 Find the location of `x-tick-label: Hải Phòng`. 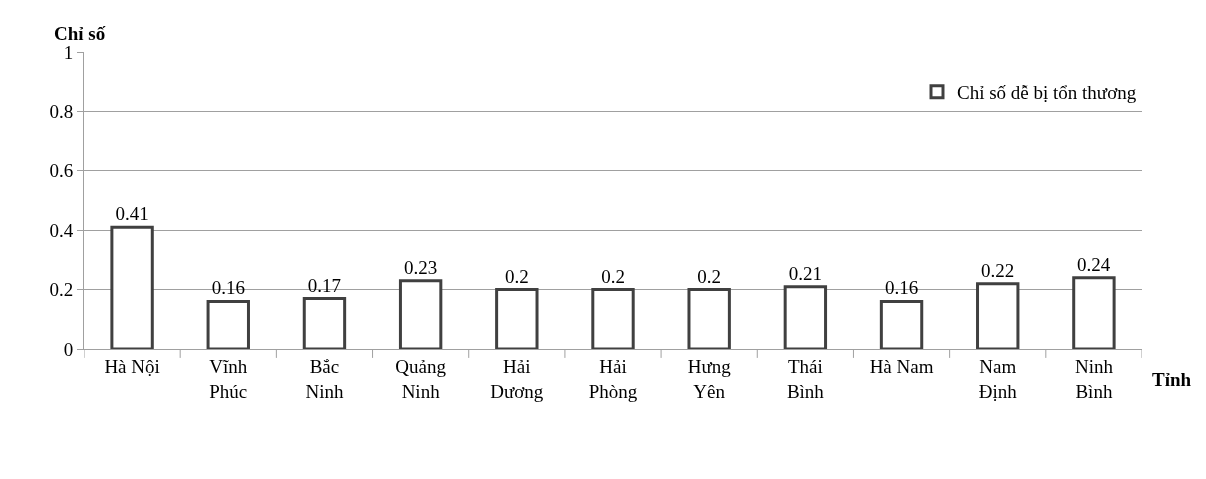

x-tick-label: Hải Phòng is located at coordinates (613, 378).